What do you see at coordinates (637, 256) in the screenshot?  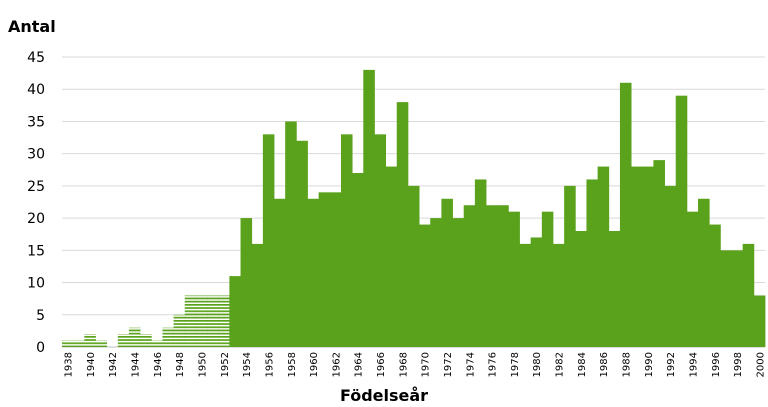 I see `bar-1989` at bounding box center [637, 256].